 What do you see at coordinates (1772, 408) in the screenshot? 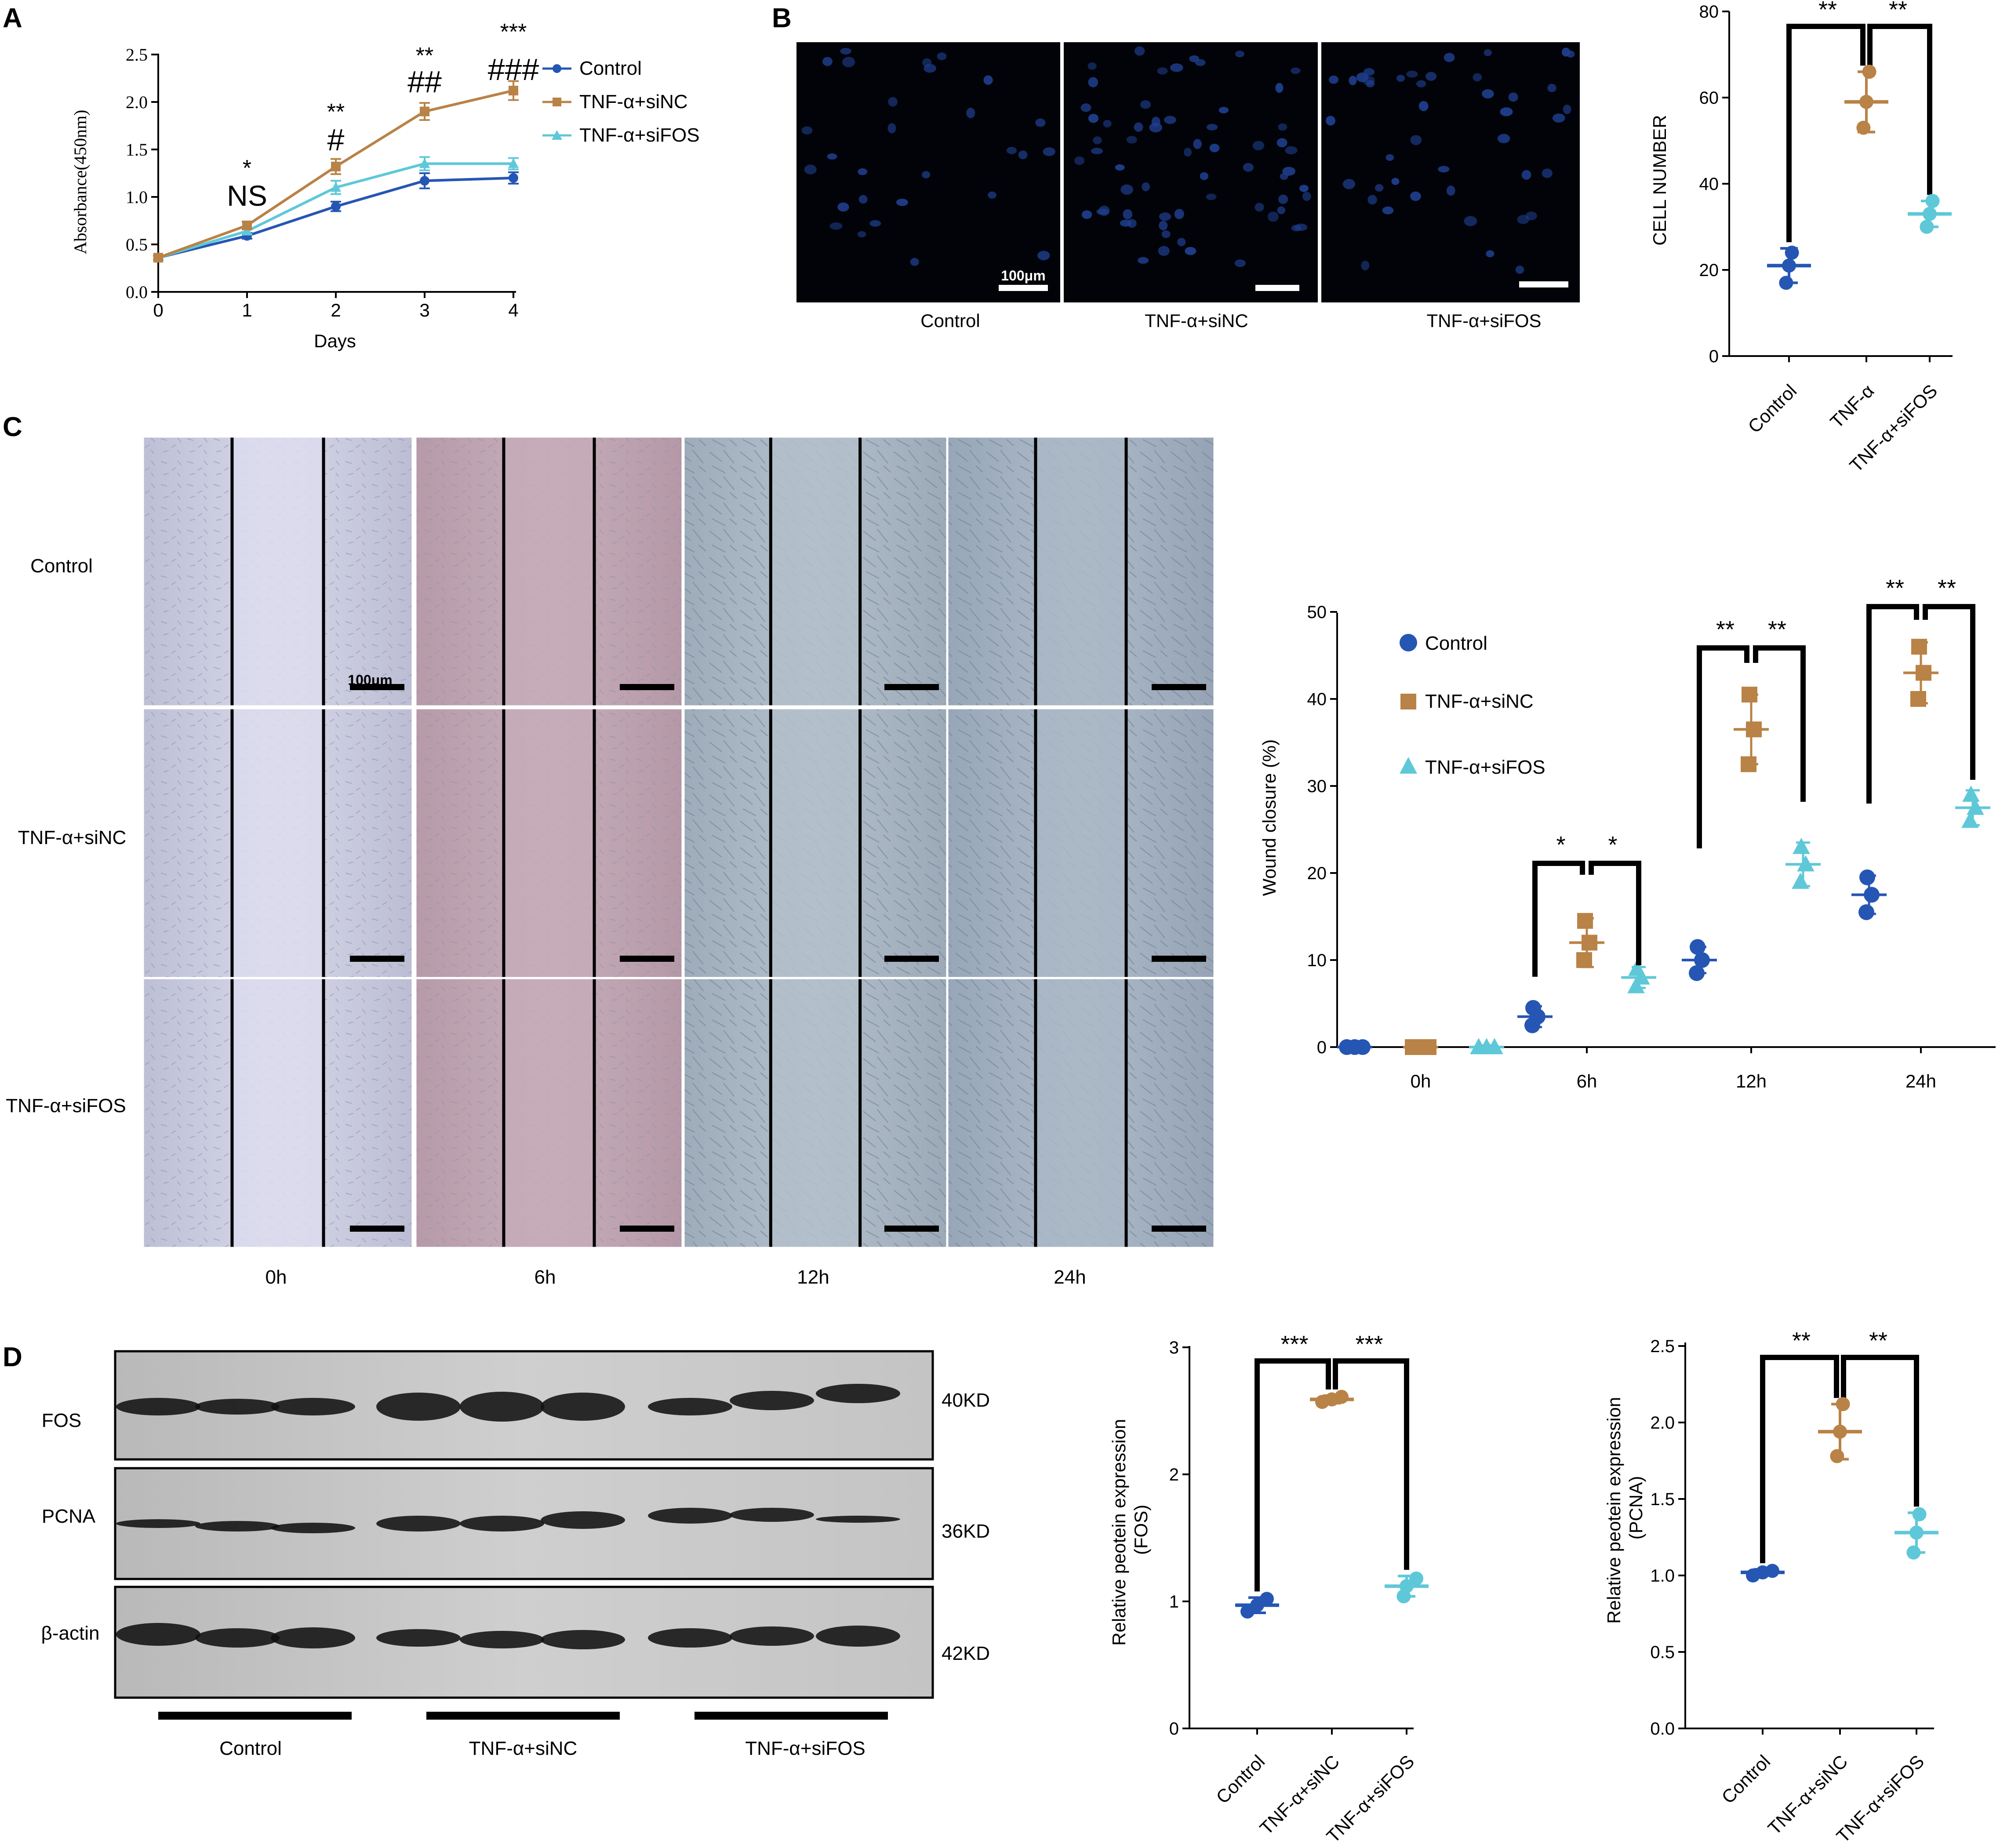
I see `x-tick-label: Control` at bounding box center [1772, 408].